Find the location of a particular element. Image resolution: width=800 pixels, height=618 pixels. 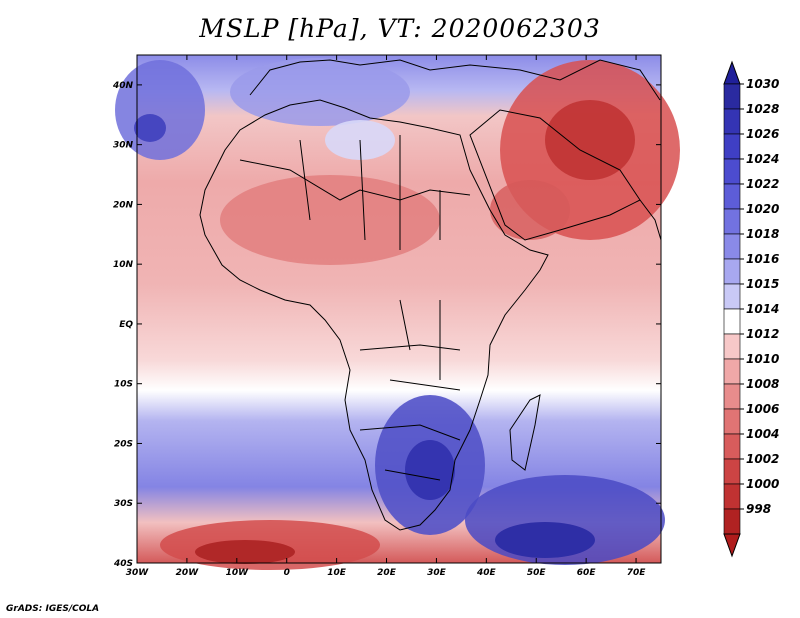

south-africa-high-core is located at coordinates (430, 470).